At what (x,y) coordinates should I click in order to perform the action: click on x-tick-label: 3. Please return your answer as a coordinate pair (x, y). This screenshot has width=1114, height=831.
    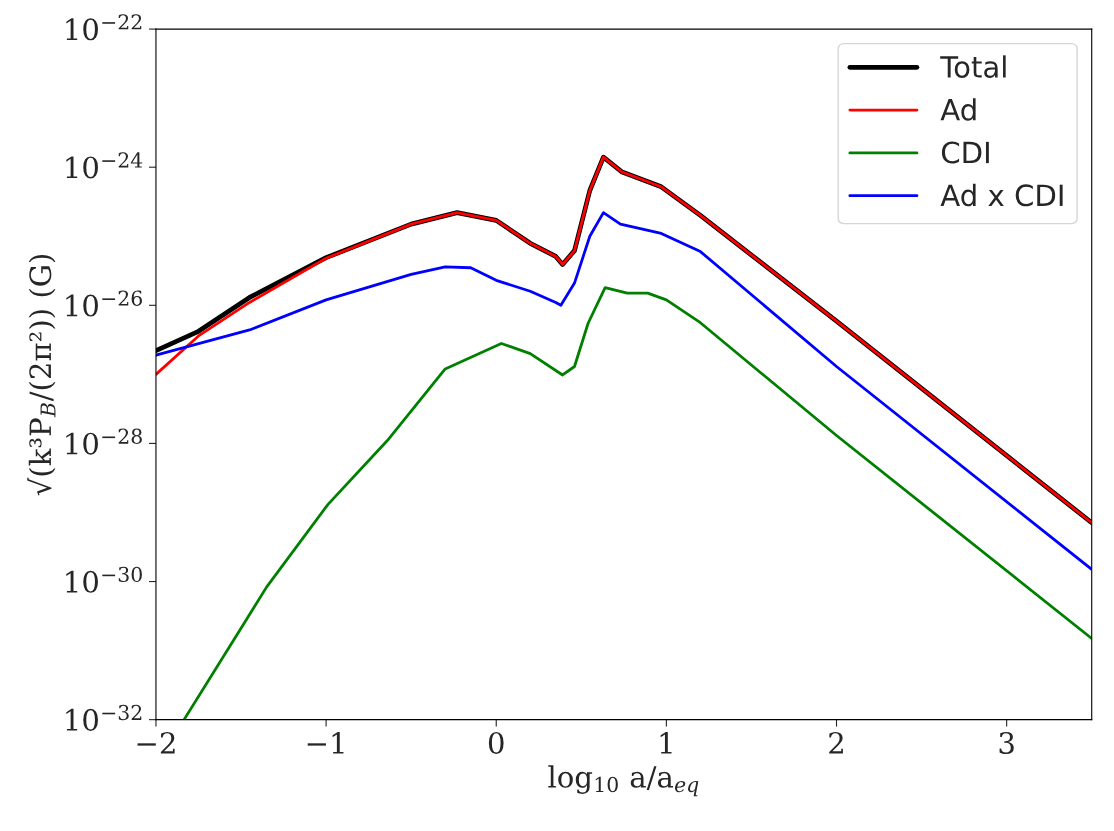
    Looking at the image, I should click on (1006, 743).